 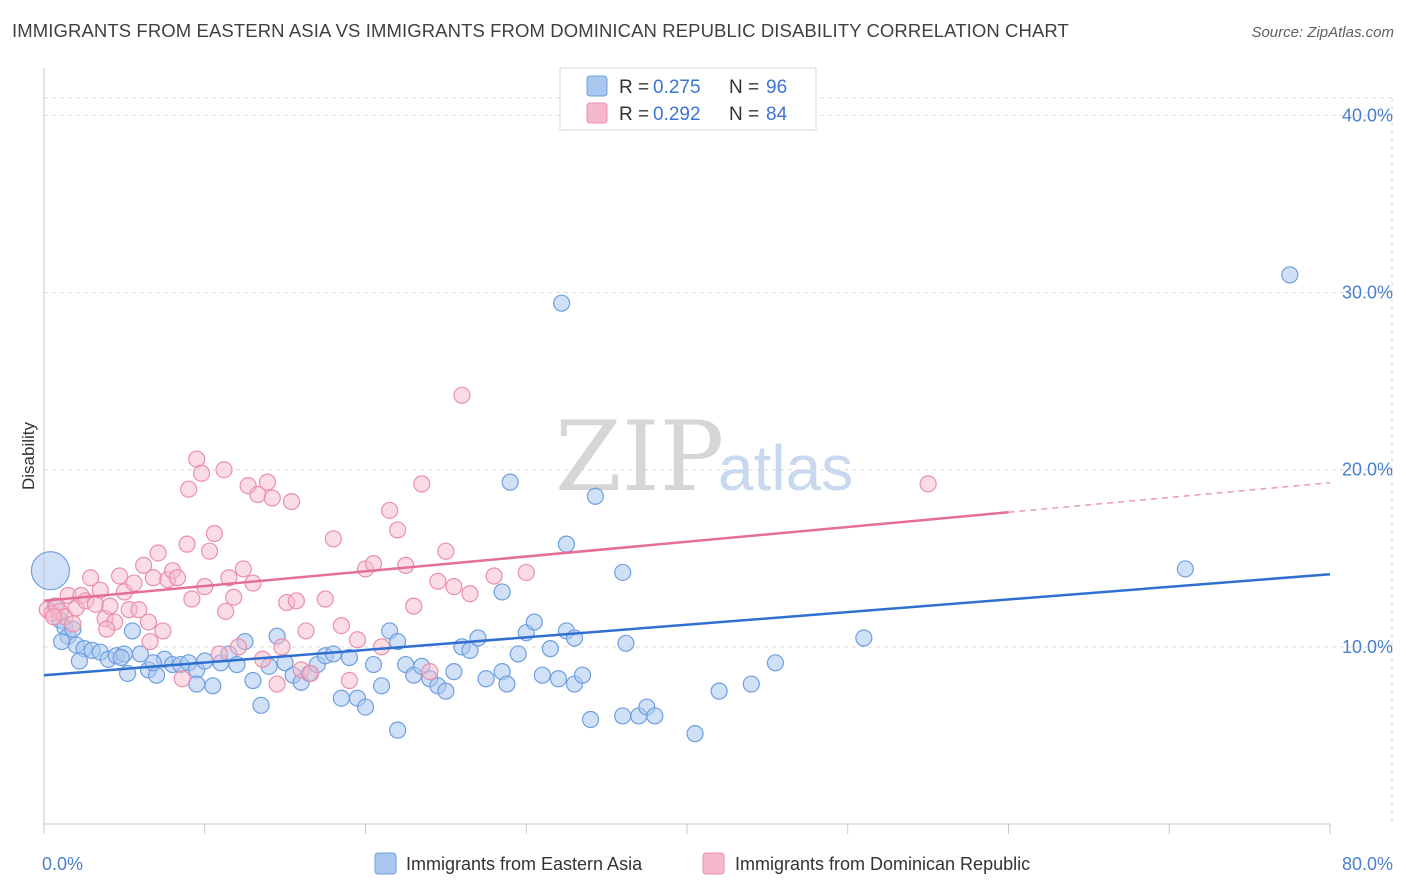 I want to click on legend-n-value-2: 84, so click(x=777, y=114).